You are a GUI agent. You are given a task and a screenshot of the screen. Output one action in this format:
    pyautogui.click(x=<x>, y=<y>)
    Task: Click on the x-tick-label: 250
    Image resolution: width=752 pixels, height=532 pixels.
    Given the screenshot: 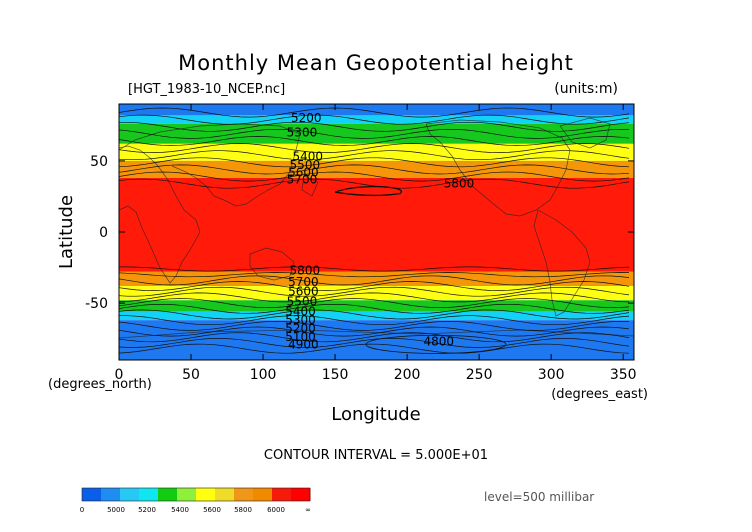 What is the action you would take?
    pyautogui.click(x=479, y=375)
    